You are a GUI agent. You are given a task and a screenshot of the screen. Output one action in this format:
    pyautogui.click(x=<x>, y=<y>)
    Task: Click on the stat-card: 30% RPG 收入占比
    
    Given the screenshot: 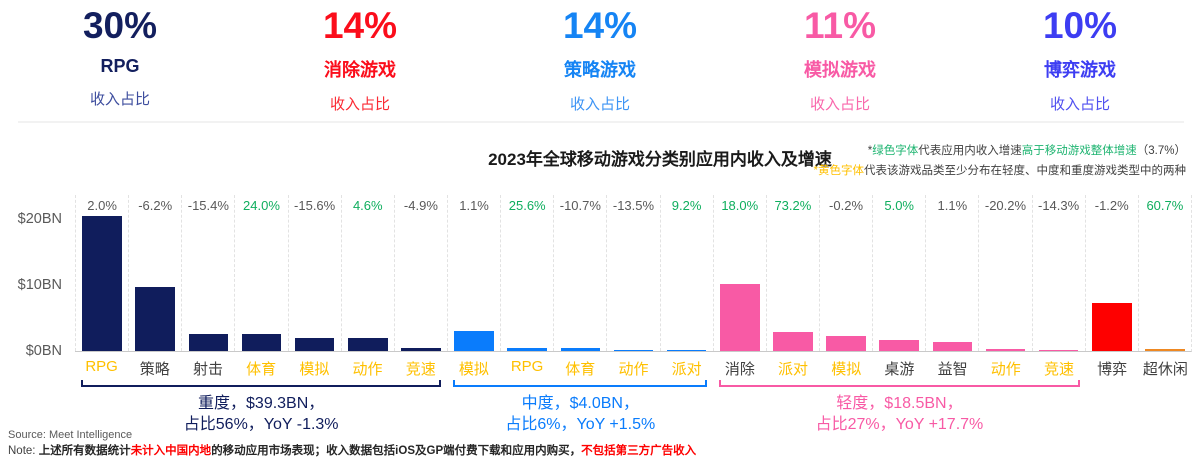 What is the action you would take?
    pyautogui.click(x=120, y=59)
    